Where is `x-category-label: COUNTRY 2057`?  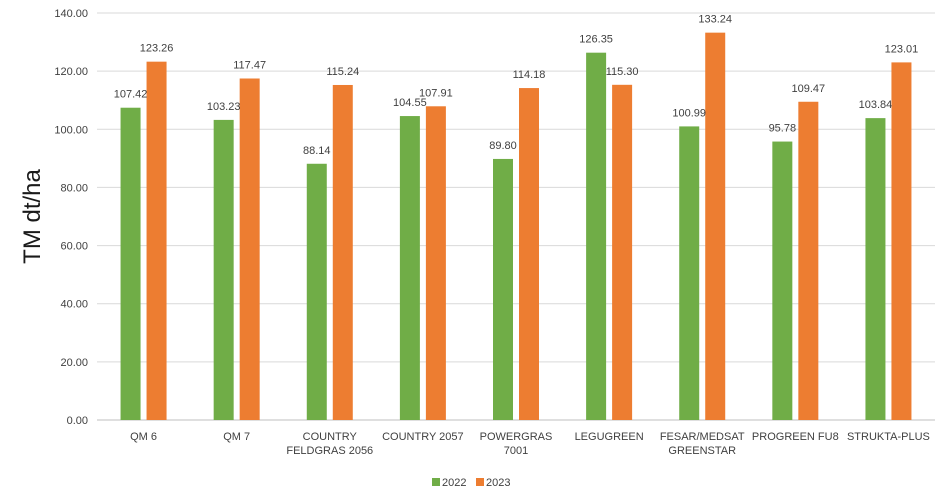
x-category-label: COUNTRY 2057 is located at coordinates (423, 437).